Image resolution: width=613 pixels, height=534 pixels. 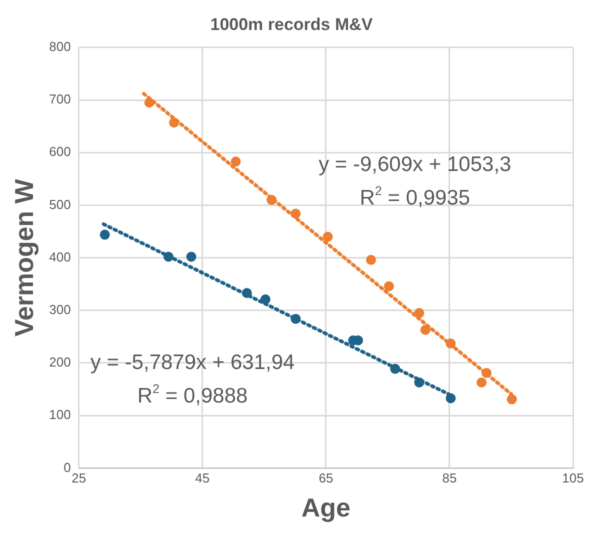 I want to click on y-tick-label: 400, so click(x=60, y=256).